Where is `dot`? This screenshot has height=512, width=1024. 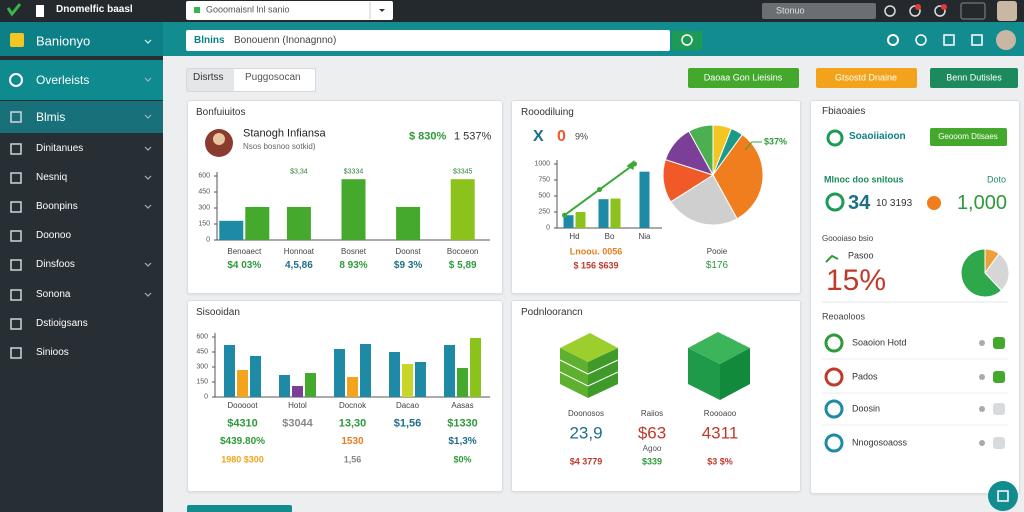 dot is located at coordinates (934, 203).